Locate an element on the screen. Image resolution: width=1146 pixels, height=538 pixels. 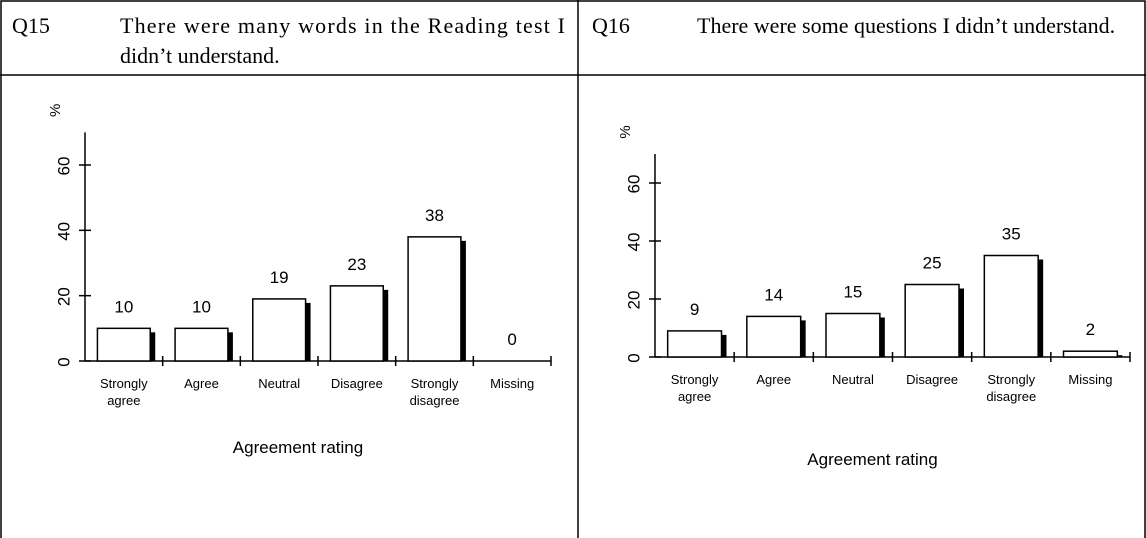
value-label: 15 is located at coordinates (852, 292).